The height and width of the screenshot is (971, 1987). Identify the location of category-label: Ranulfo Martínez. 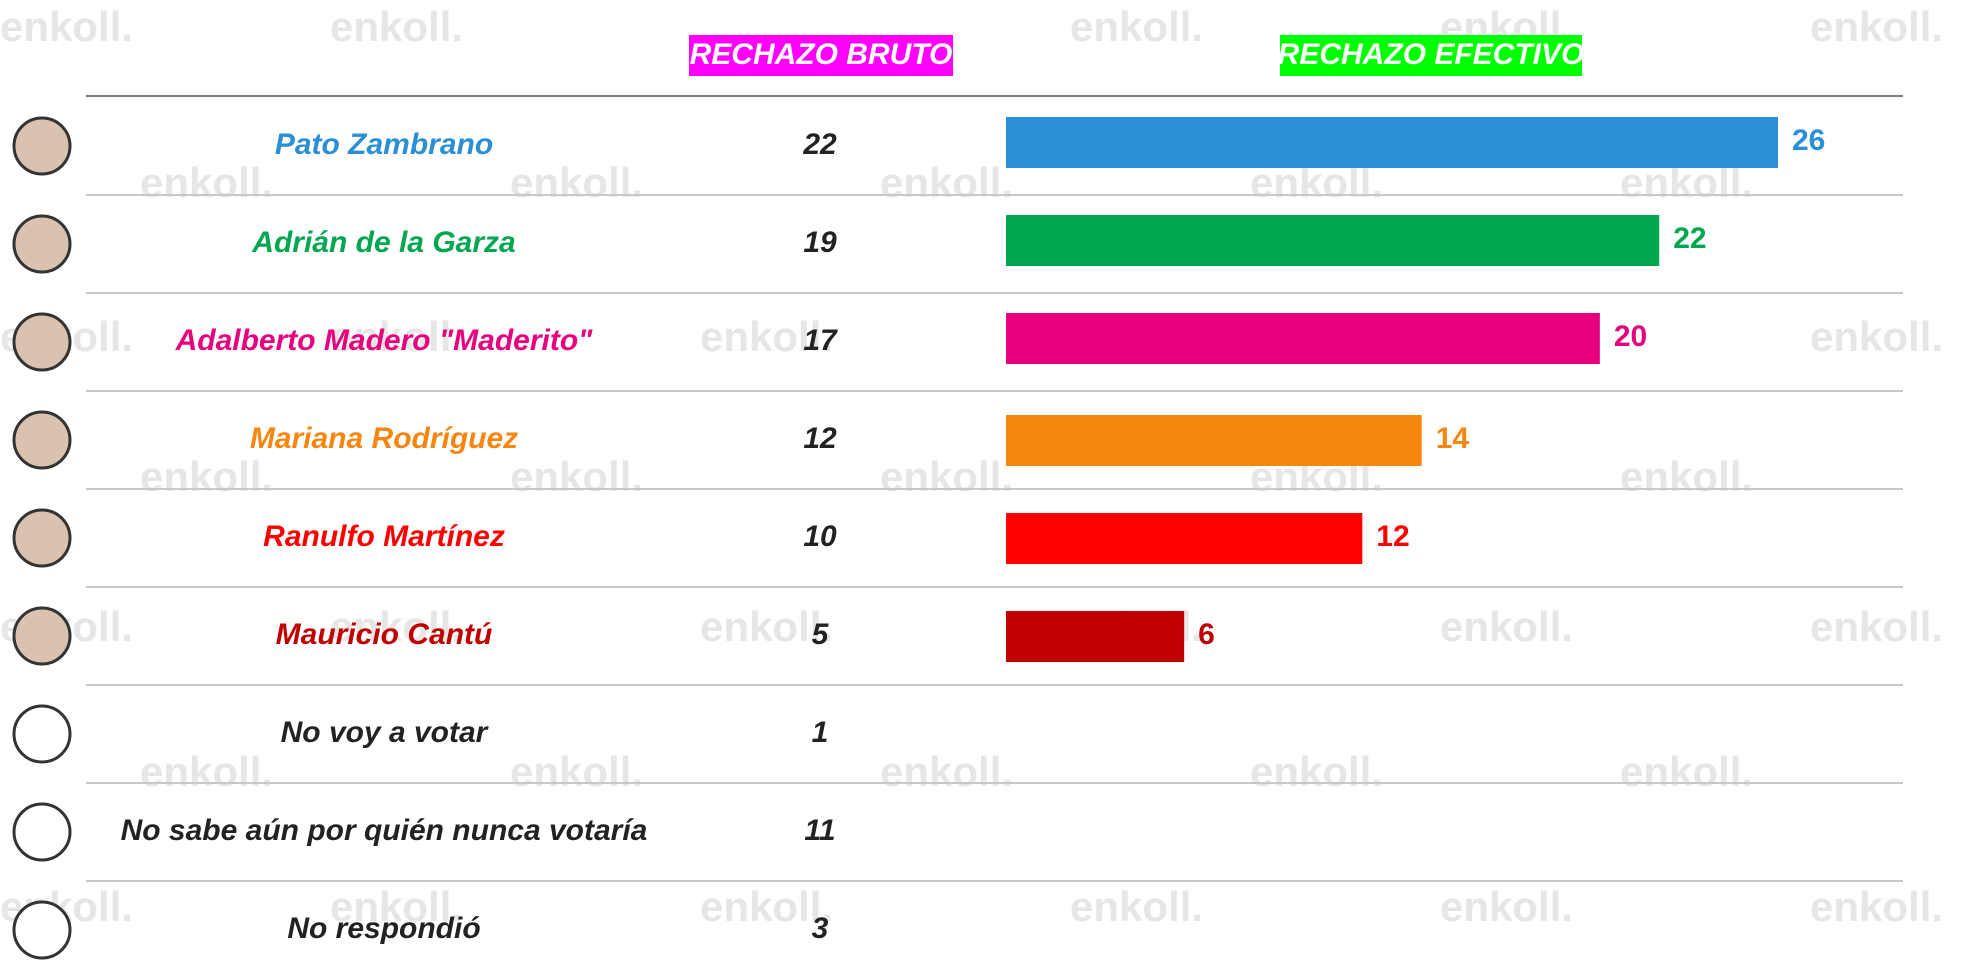
(384, 536).